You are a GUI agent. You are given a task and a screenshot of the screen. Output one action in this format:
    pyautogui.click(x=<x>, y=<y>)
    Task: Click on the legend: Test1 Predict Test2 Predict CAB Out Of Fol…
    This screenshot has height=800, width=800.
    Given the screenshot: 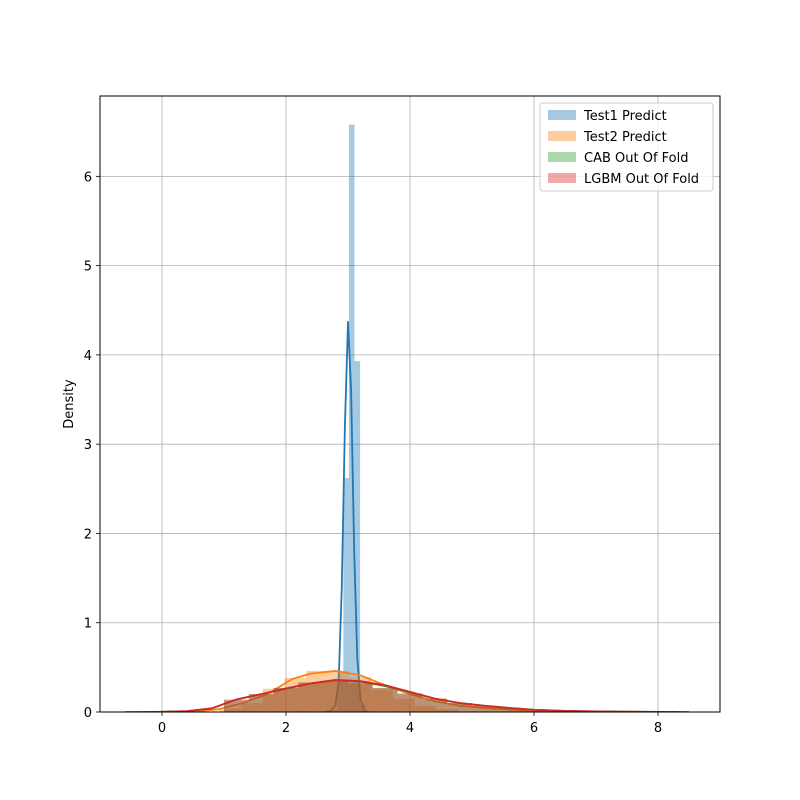 What is the action you would take?
    pyautogui.click(x=626, y=147)
    